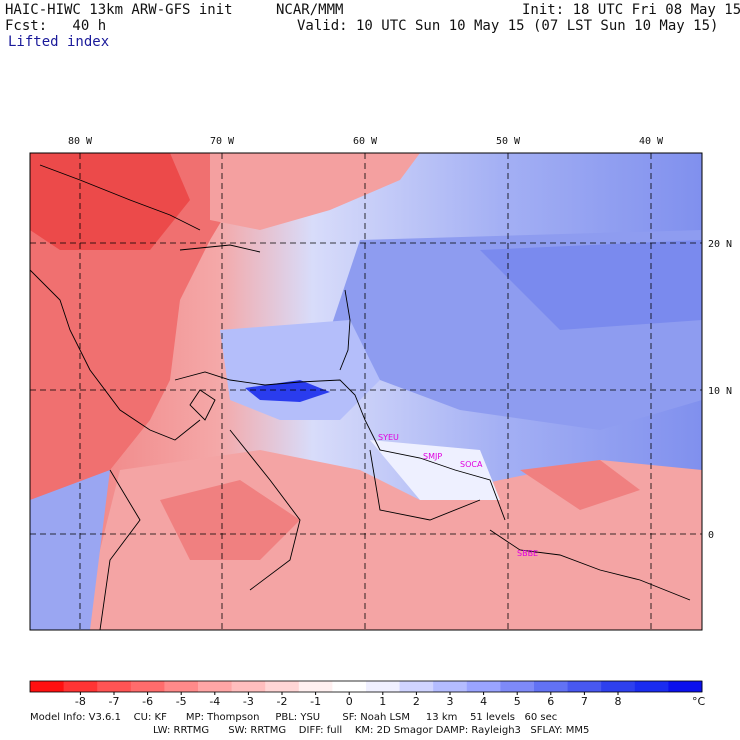  What do you see at coordinates (315, 701) in the screenshot?
I see `legend-tick-label: -1` at bounding box center [315, 701].